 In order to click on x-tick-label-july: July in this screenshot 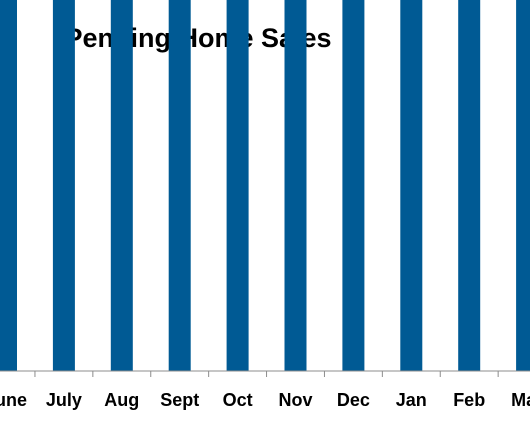, I will do `click(64, 400)`.